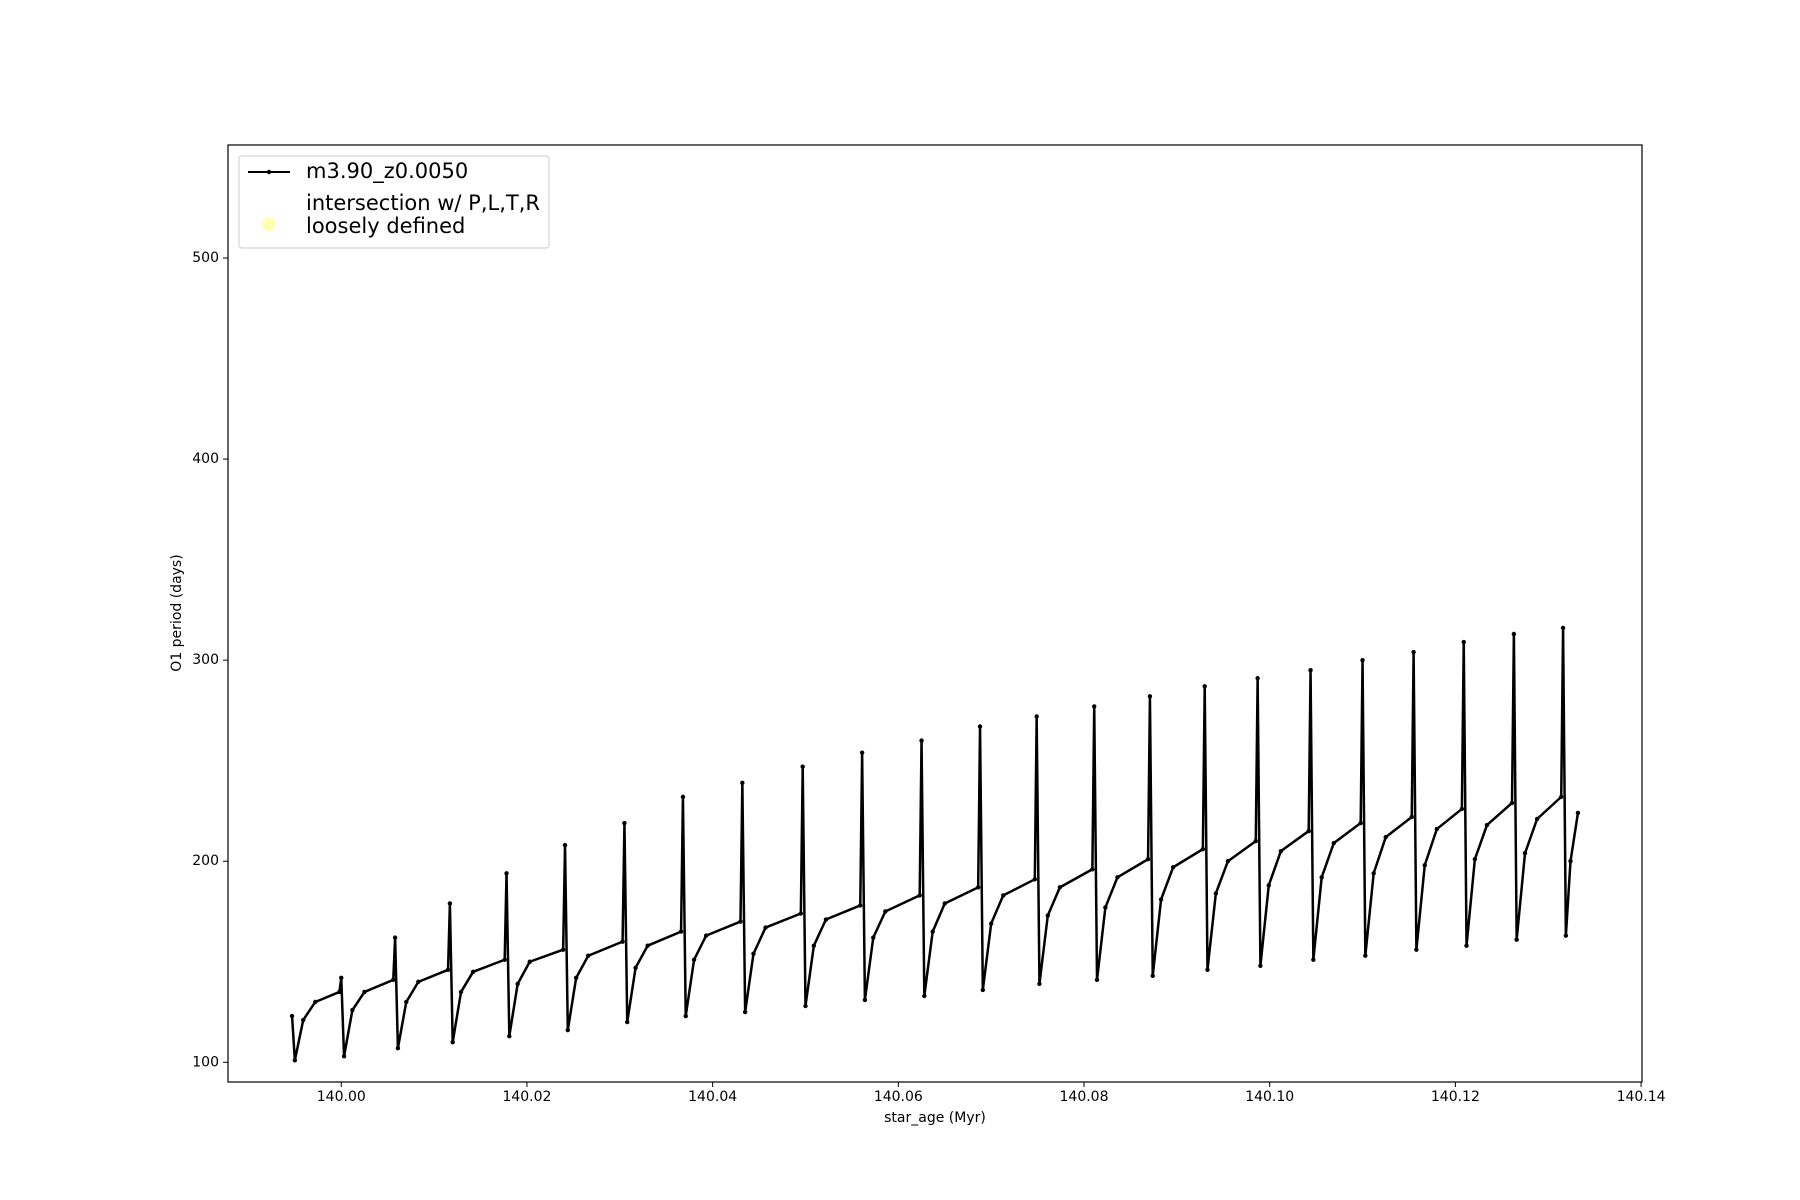 This screenshot has height=1200, width=1800. I want to click on x-axis-label: star_age (Myr), so click(935, 1118).